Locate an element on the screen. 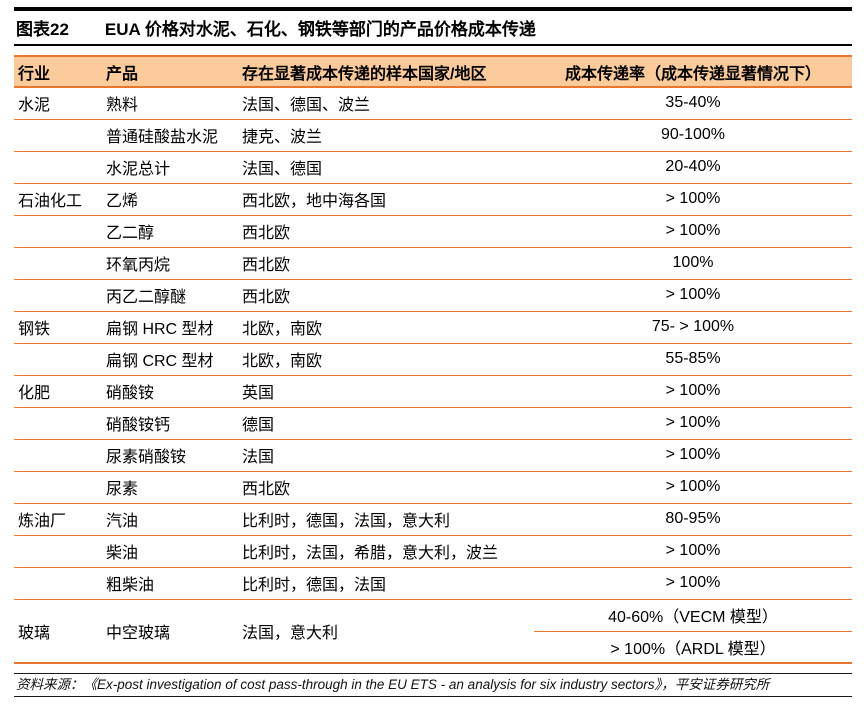 This screenshot has height=723, width=866. cell-regions: 法国、德国 is located at coordinates (386, 167).